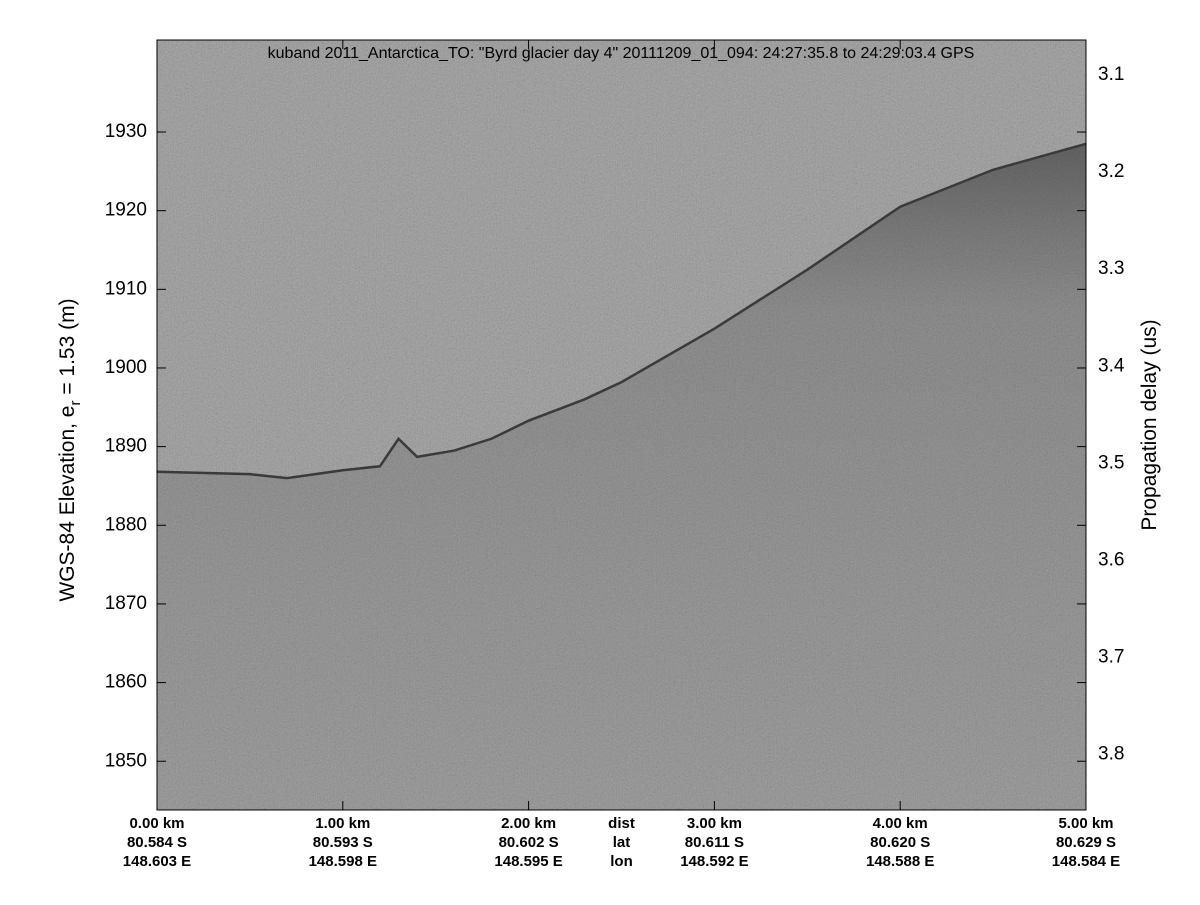 The width and height of the screenshot is (1200, 905). What do you see at coordinates (900, 823) in the screenshot?
I see `x-tick-label: 4.00 km` at bounding box center [900, 823].